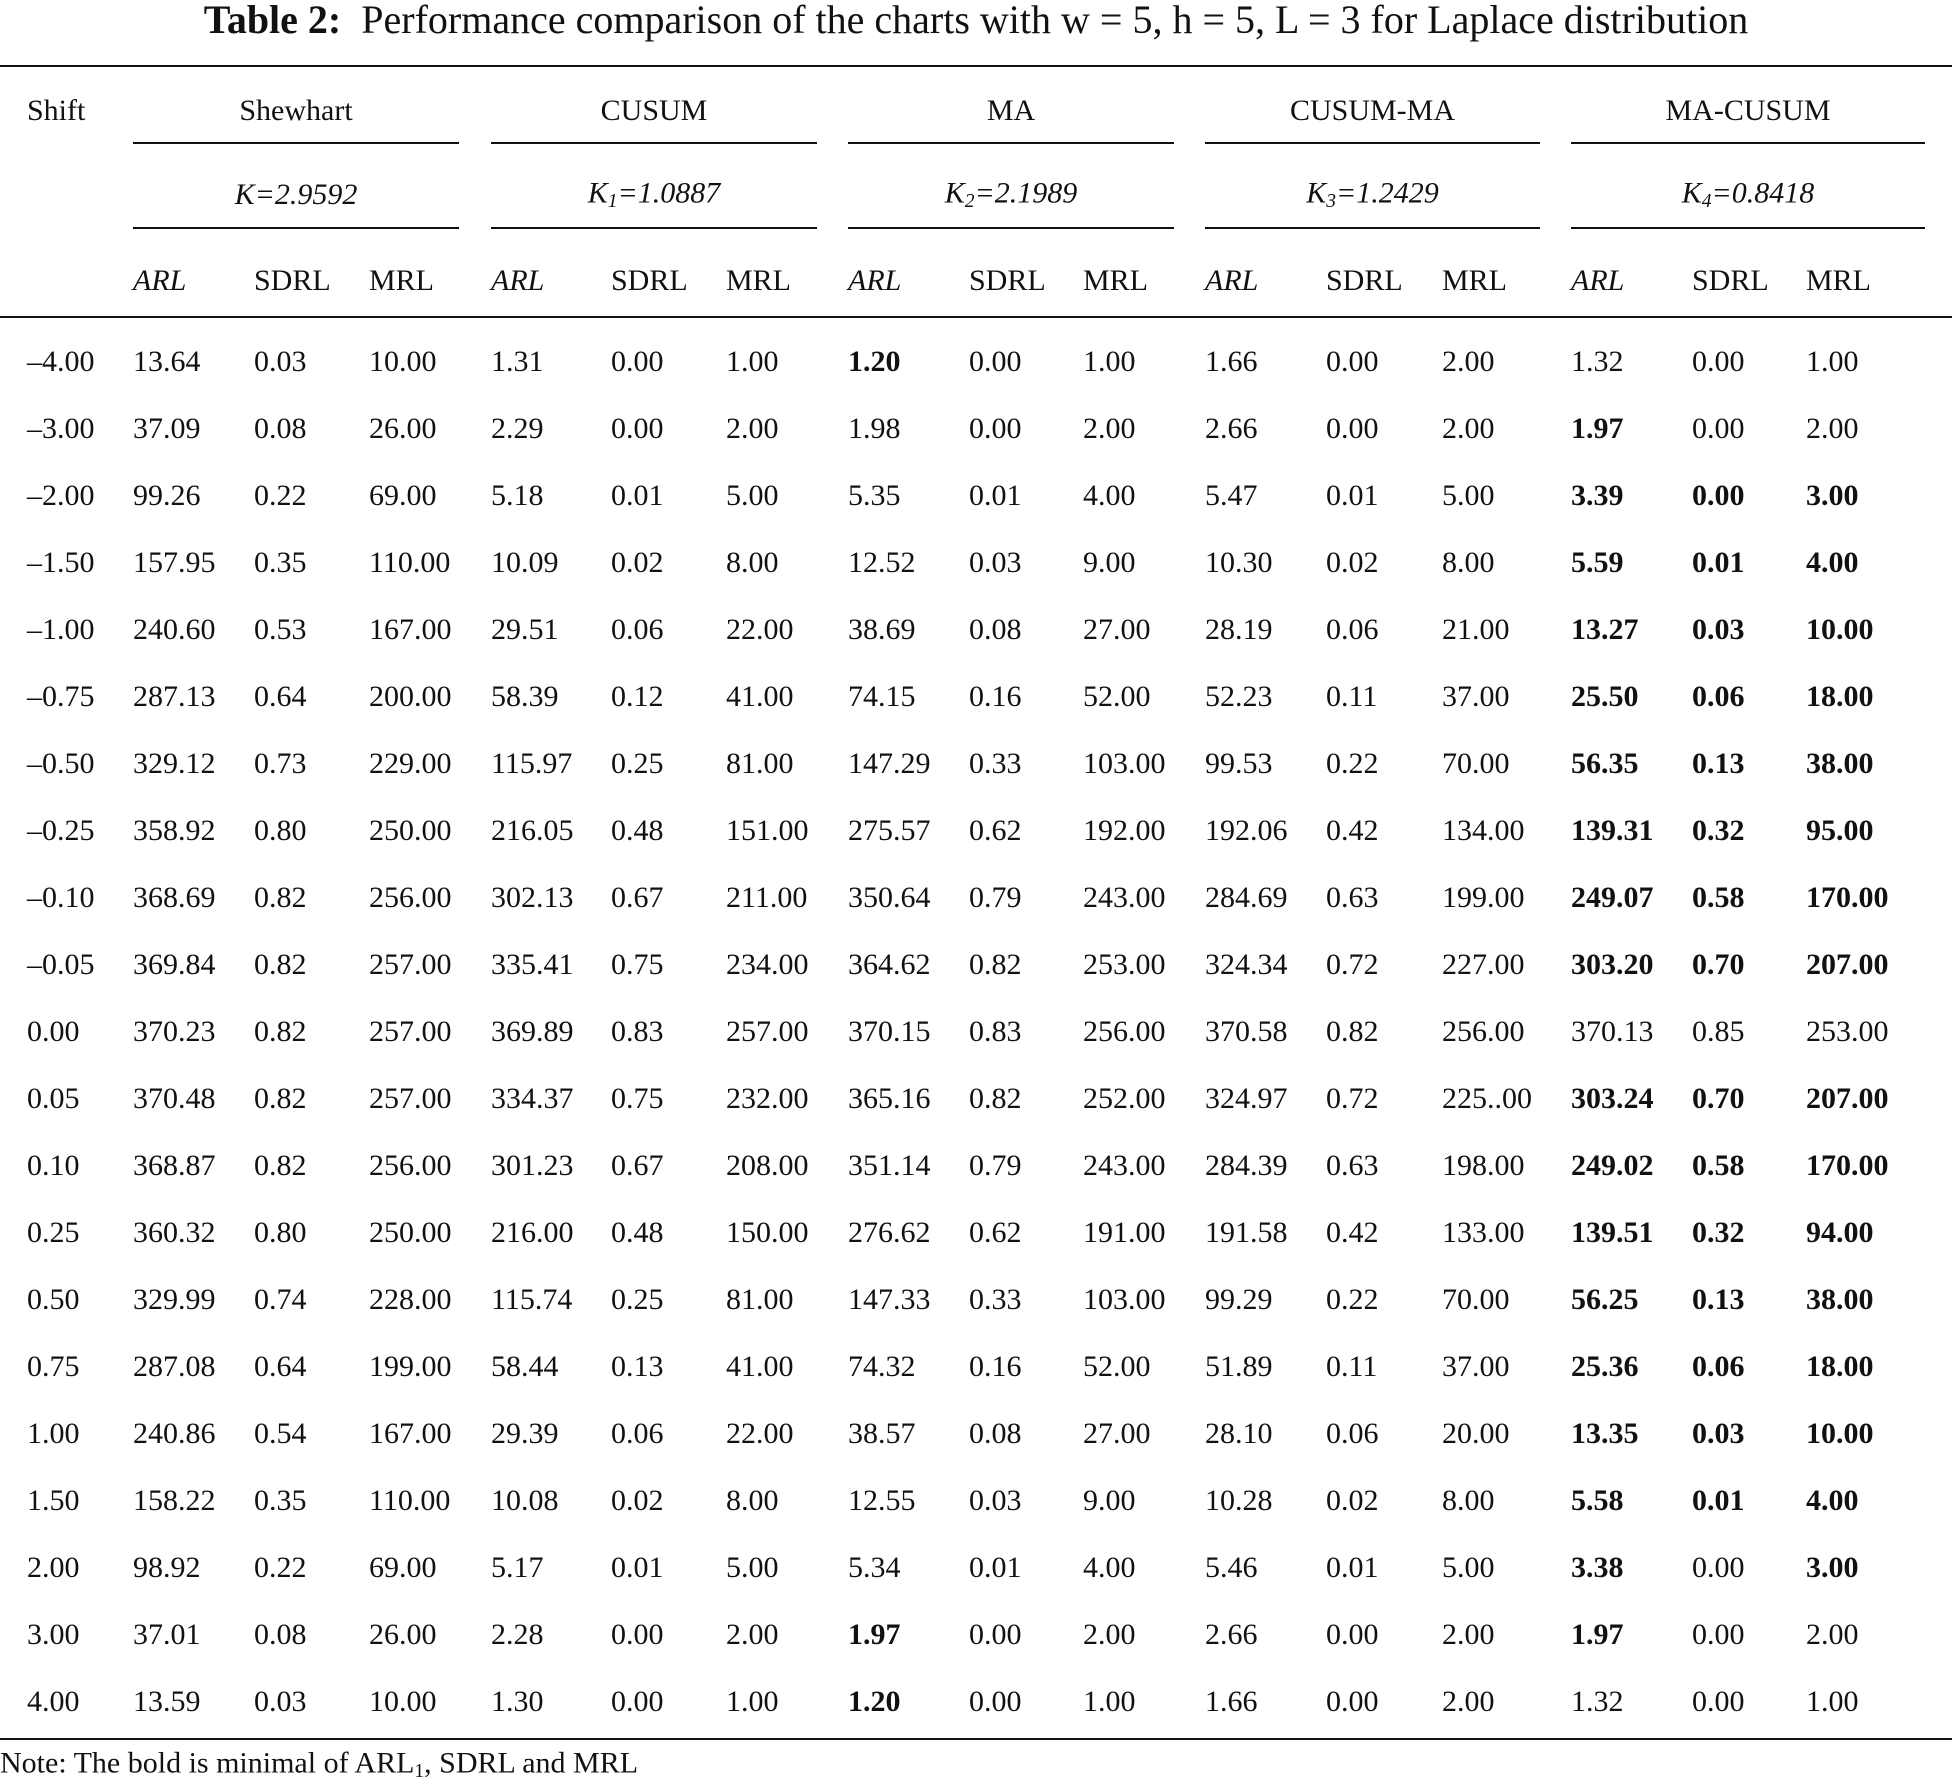 This screenshot has height=1782, width=1952. What do you see at coordinates (1246, 1098) in the screenshot?
I see `table-cell: 324.97` at bounding box center [1246, 1098].